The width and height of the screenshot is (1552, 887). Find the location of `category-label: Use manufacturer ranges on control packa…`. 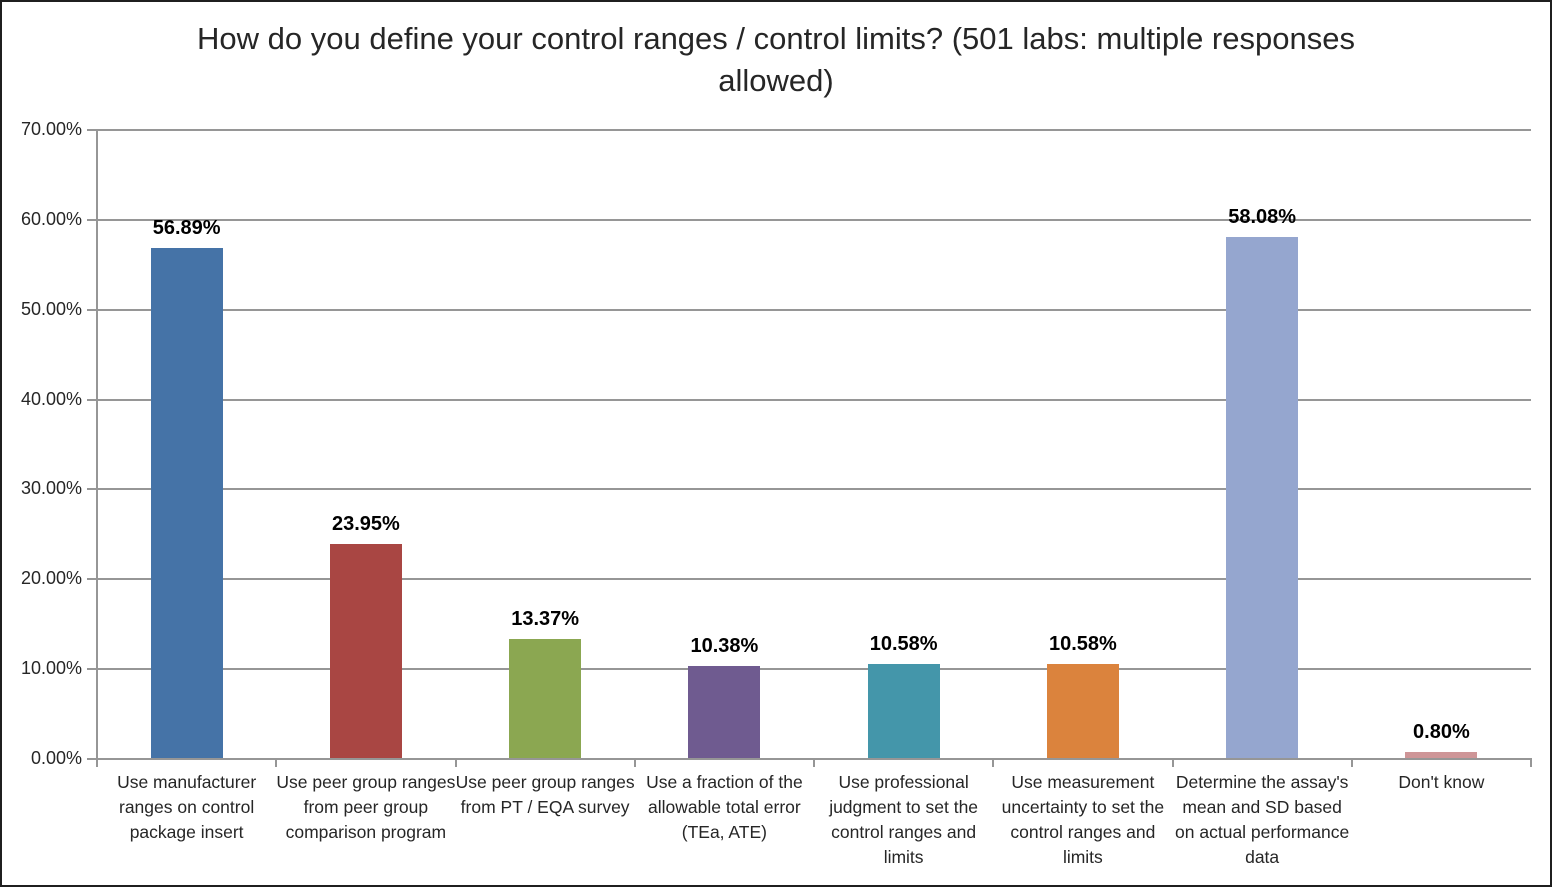

category-label: Use manufacturer ranges on control packa… is located at coordinates (187, 807).